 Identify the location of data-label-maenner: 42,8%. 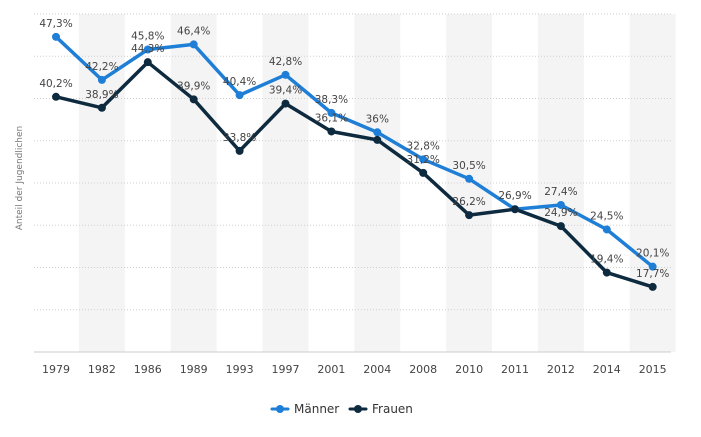
(285, 62).